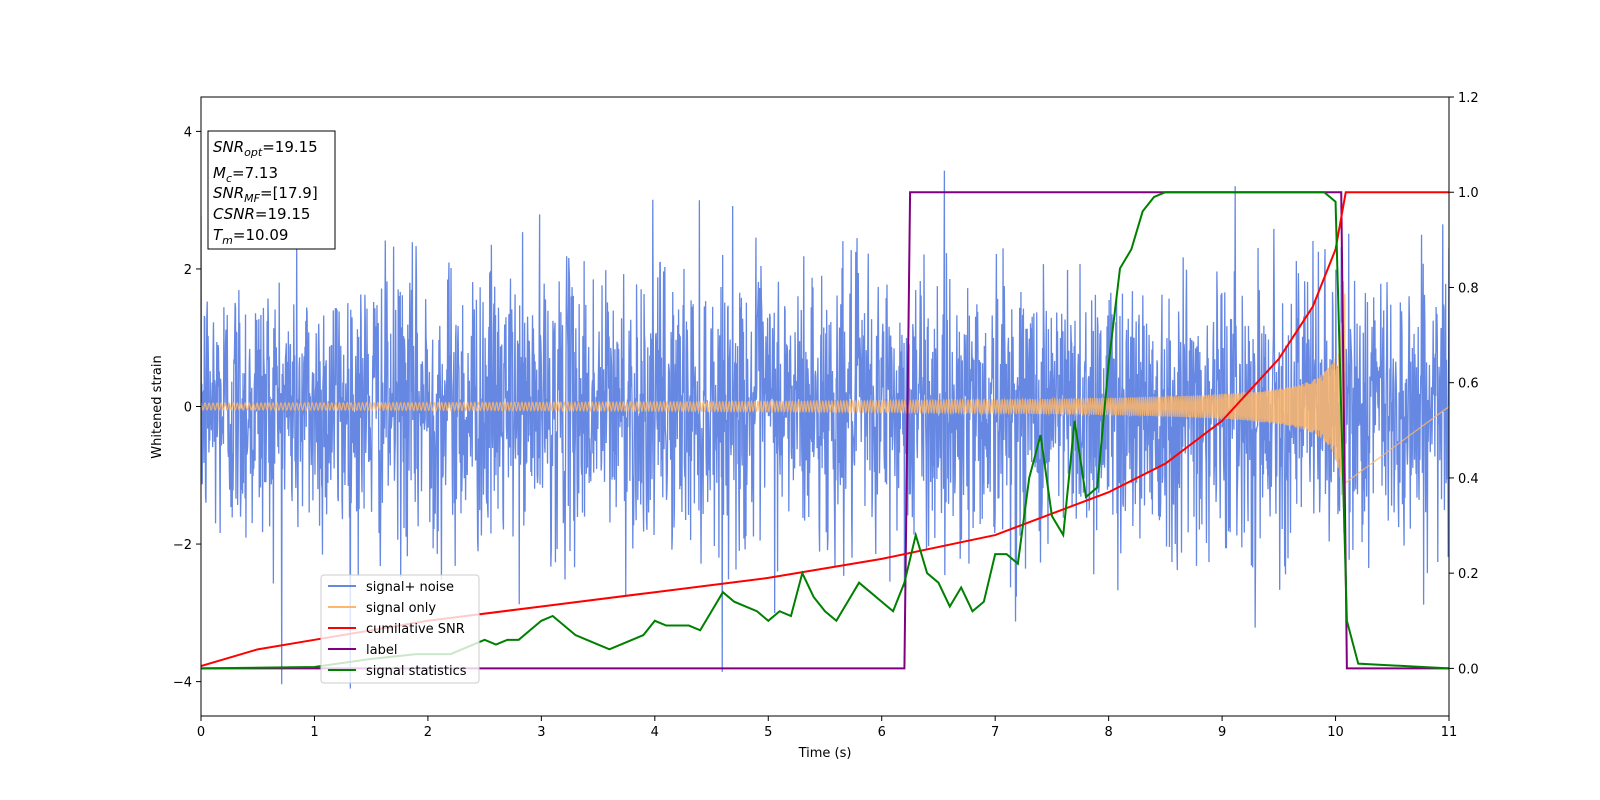 The image size is (1600, 800). What do you see at coordinates (182, 683) in the screenshot?
I see `y-tick-label: −4` at bounding box center [182, 683].